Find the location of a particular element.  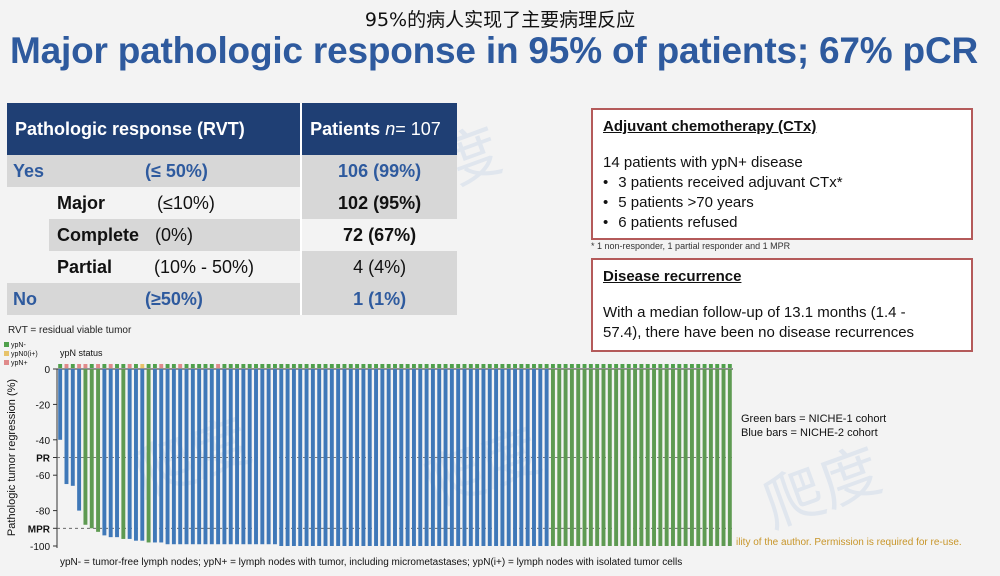

box-title: Adjuvant chemotherapy (CTx) is located at coordinates (710, 126).